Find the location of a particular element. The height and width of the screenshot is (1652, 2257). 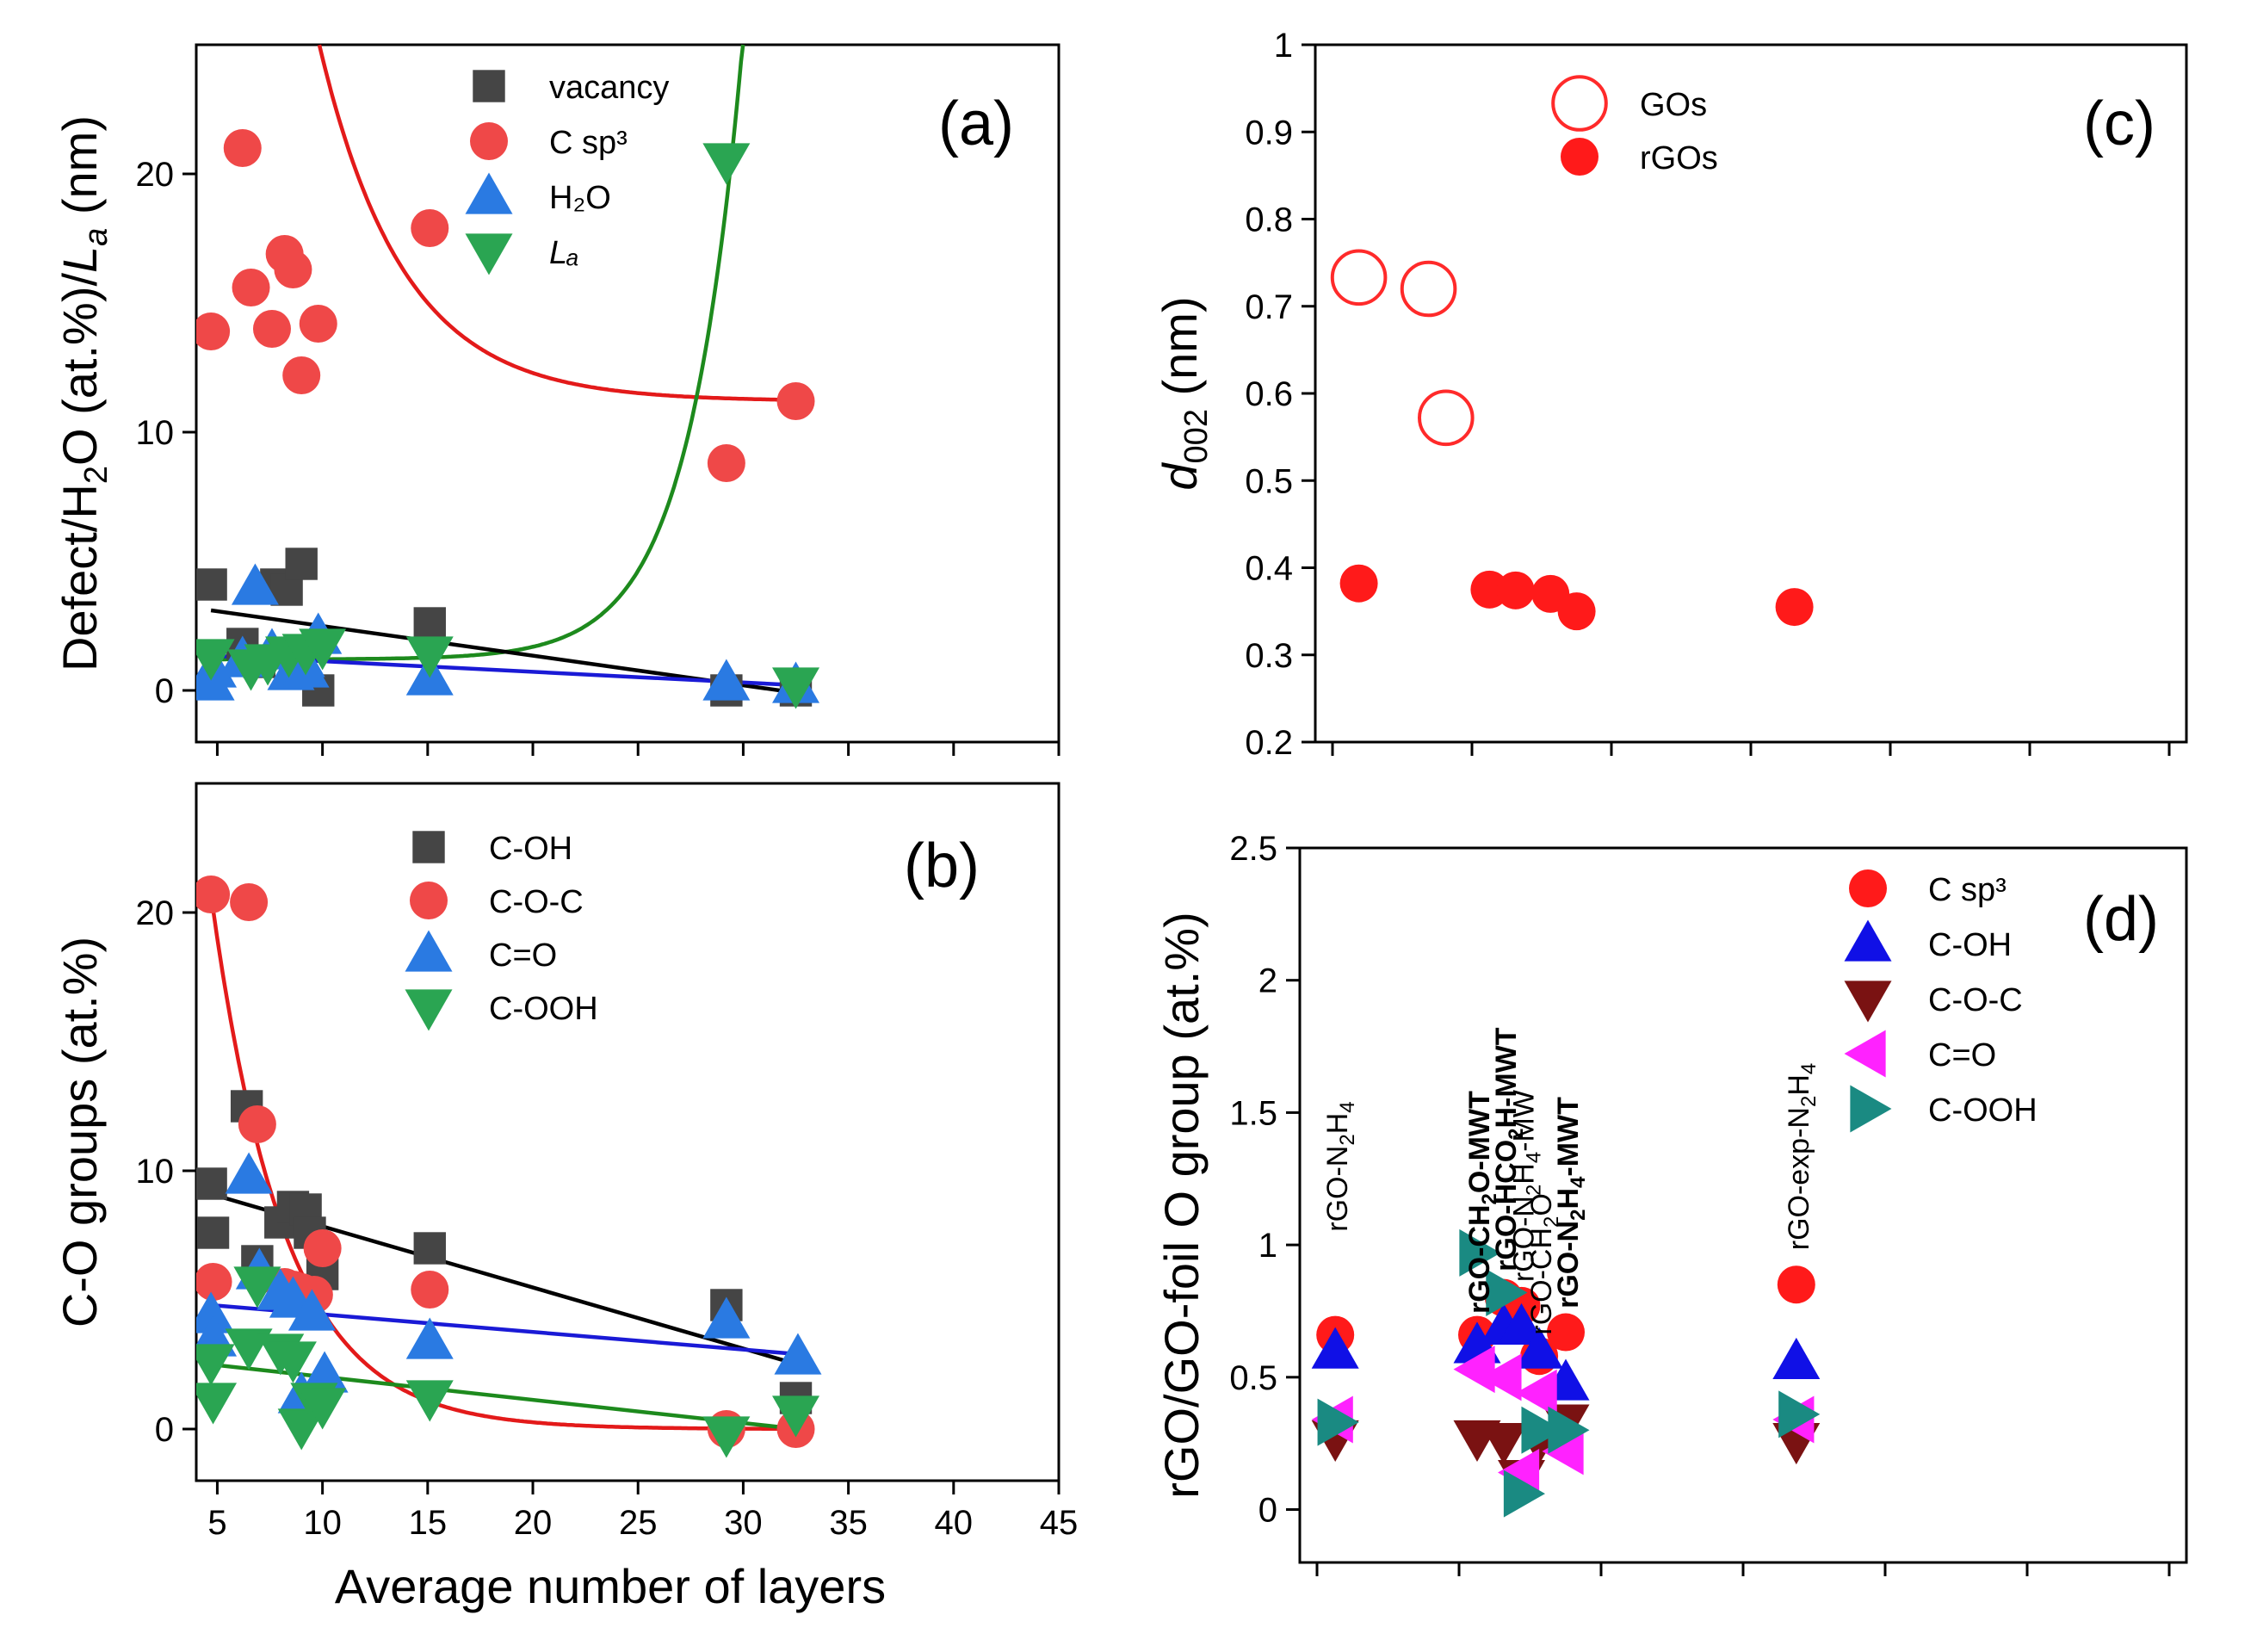

sample-label: rGO-N2H4 is located at coordinates (1340, 1166).